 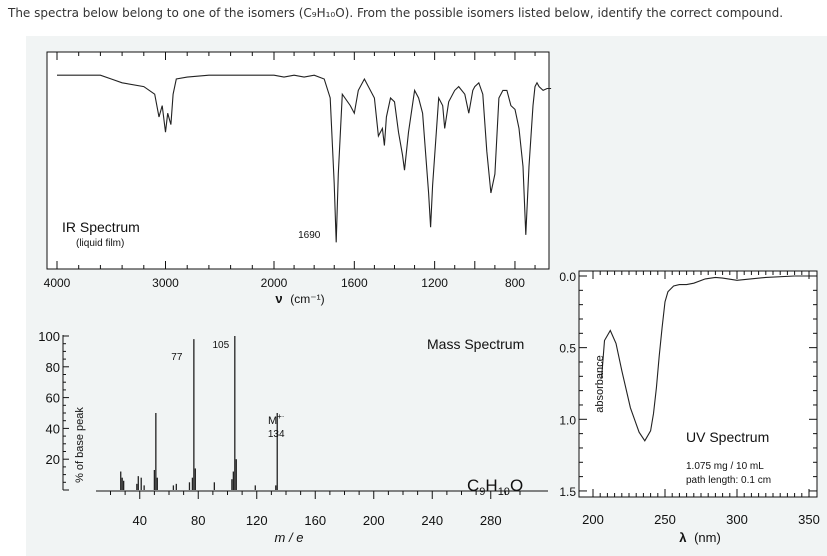 I want to click on ms-x-tick-label: 40, so click(x=140, y=520).